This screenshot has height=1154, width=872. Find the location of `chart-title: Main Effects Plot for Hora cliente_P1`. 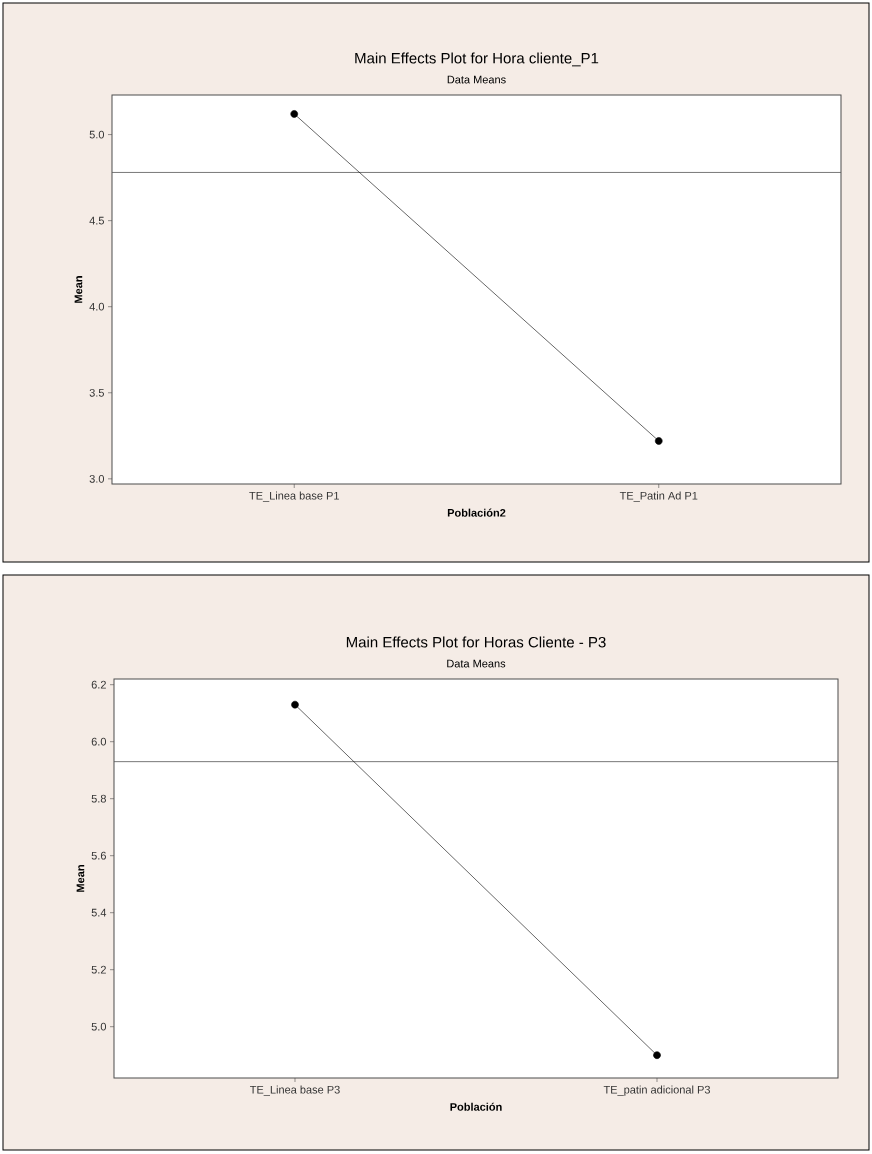

chart-title: Main Effects Plot for Hora cliente_P1 is located at coordinates (477, 59).